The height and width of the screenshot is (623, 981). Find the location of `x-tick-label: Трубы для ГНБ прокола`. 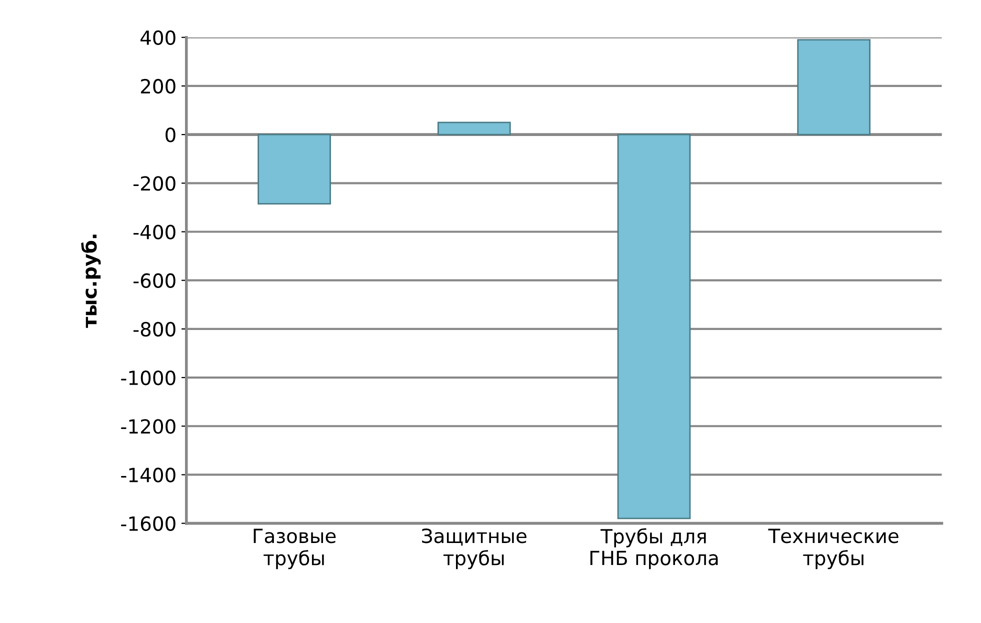

x-tick-label: Трубы для ГНБ прокола is located at coordinates (654, 549).